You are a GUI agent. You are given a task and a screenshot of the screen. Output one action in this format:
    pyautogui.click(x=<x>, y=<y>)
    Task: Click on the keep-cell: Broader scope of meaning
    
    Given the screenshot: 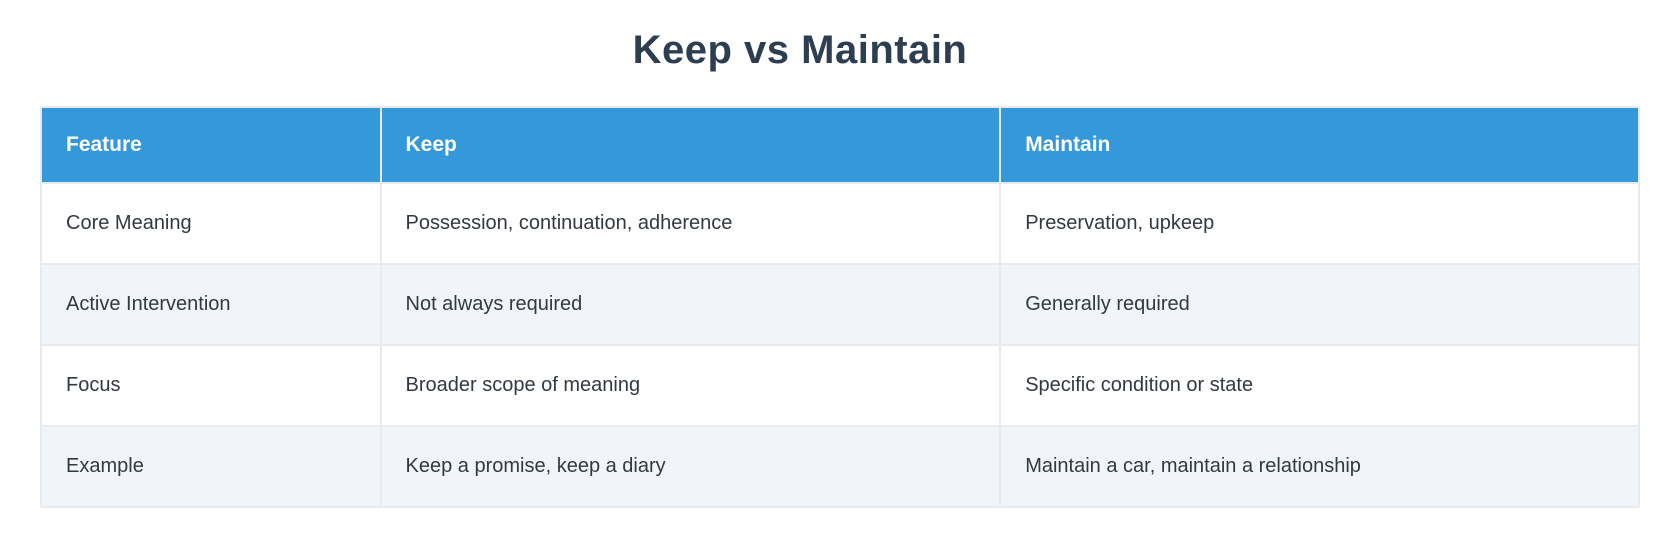 What is the action you would take?
    pyautogui.click(x=690, y=385)
    